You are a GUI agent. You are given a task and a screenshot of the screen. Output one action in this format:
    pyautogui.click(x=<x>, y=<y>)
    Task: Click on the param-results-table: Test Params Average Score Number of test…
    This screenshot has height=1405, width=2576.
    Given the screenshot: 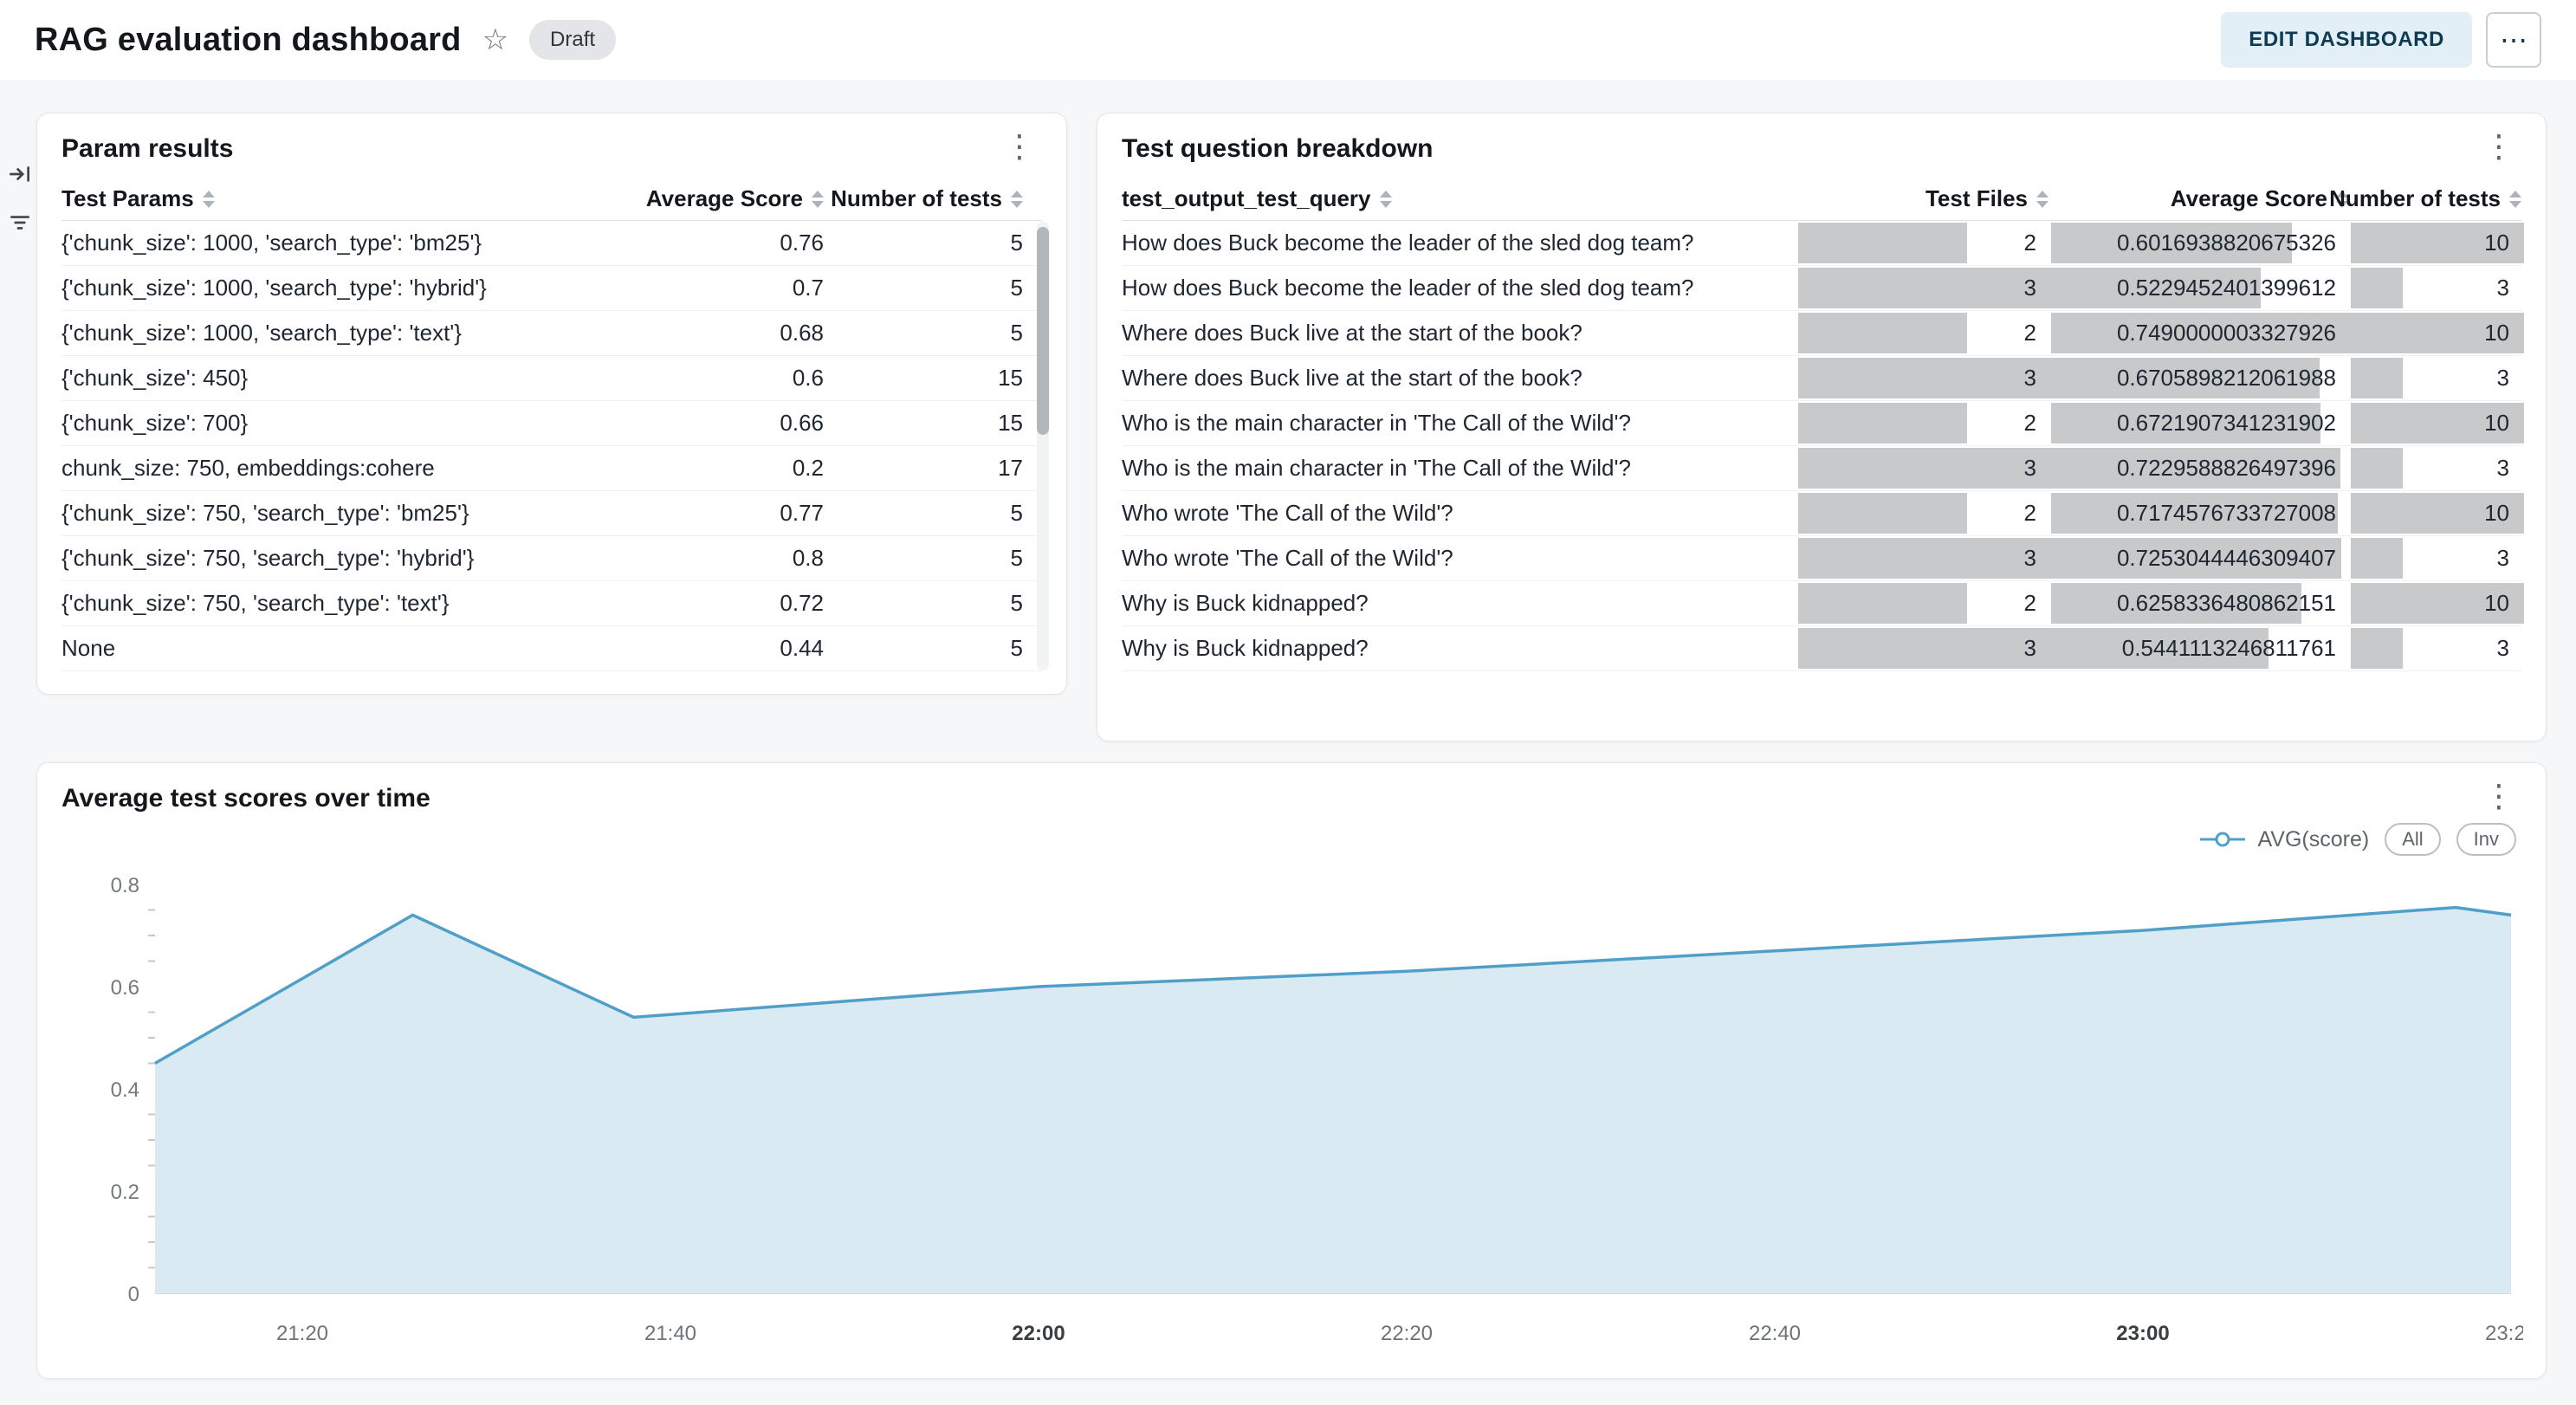 What is the action you would take?
    pyautogui.click(x=555, y=424)
    